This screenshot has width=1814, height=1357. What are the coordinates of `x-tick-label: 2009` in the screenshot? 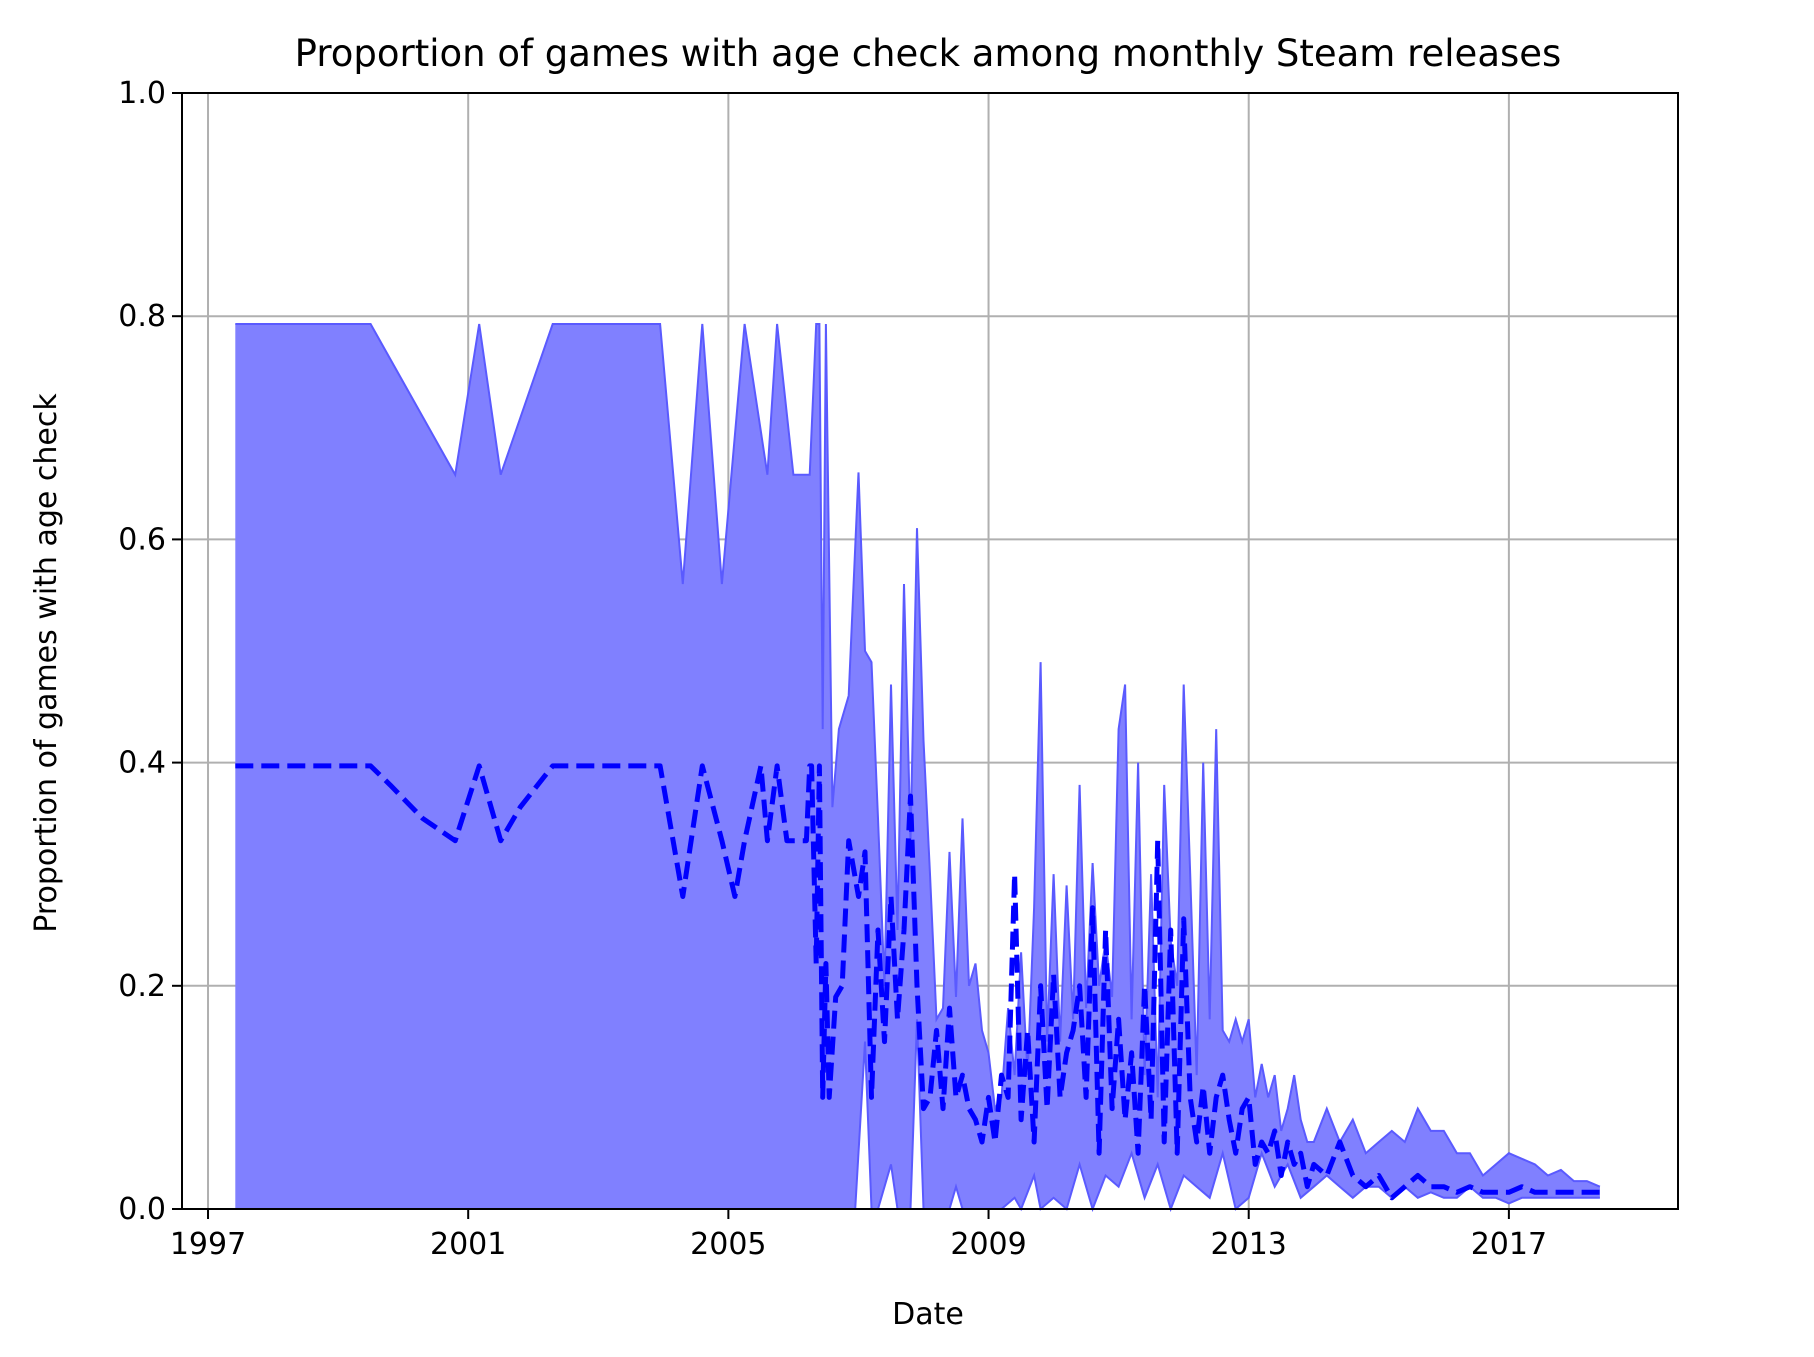 It's located at (988, 1244).